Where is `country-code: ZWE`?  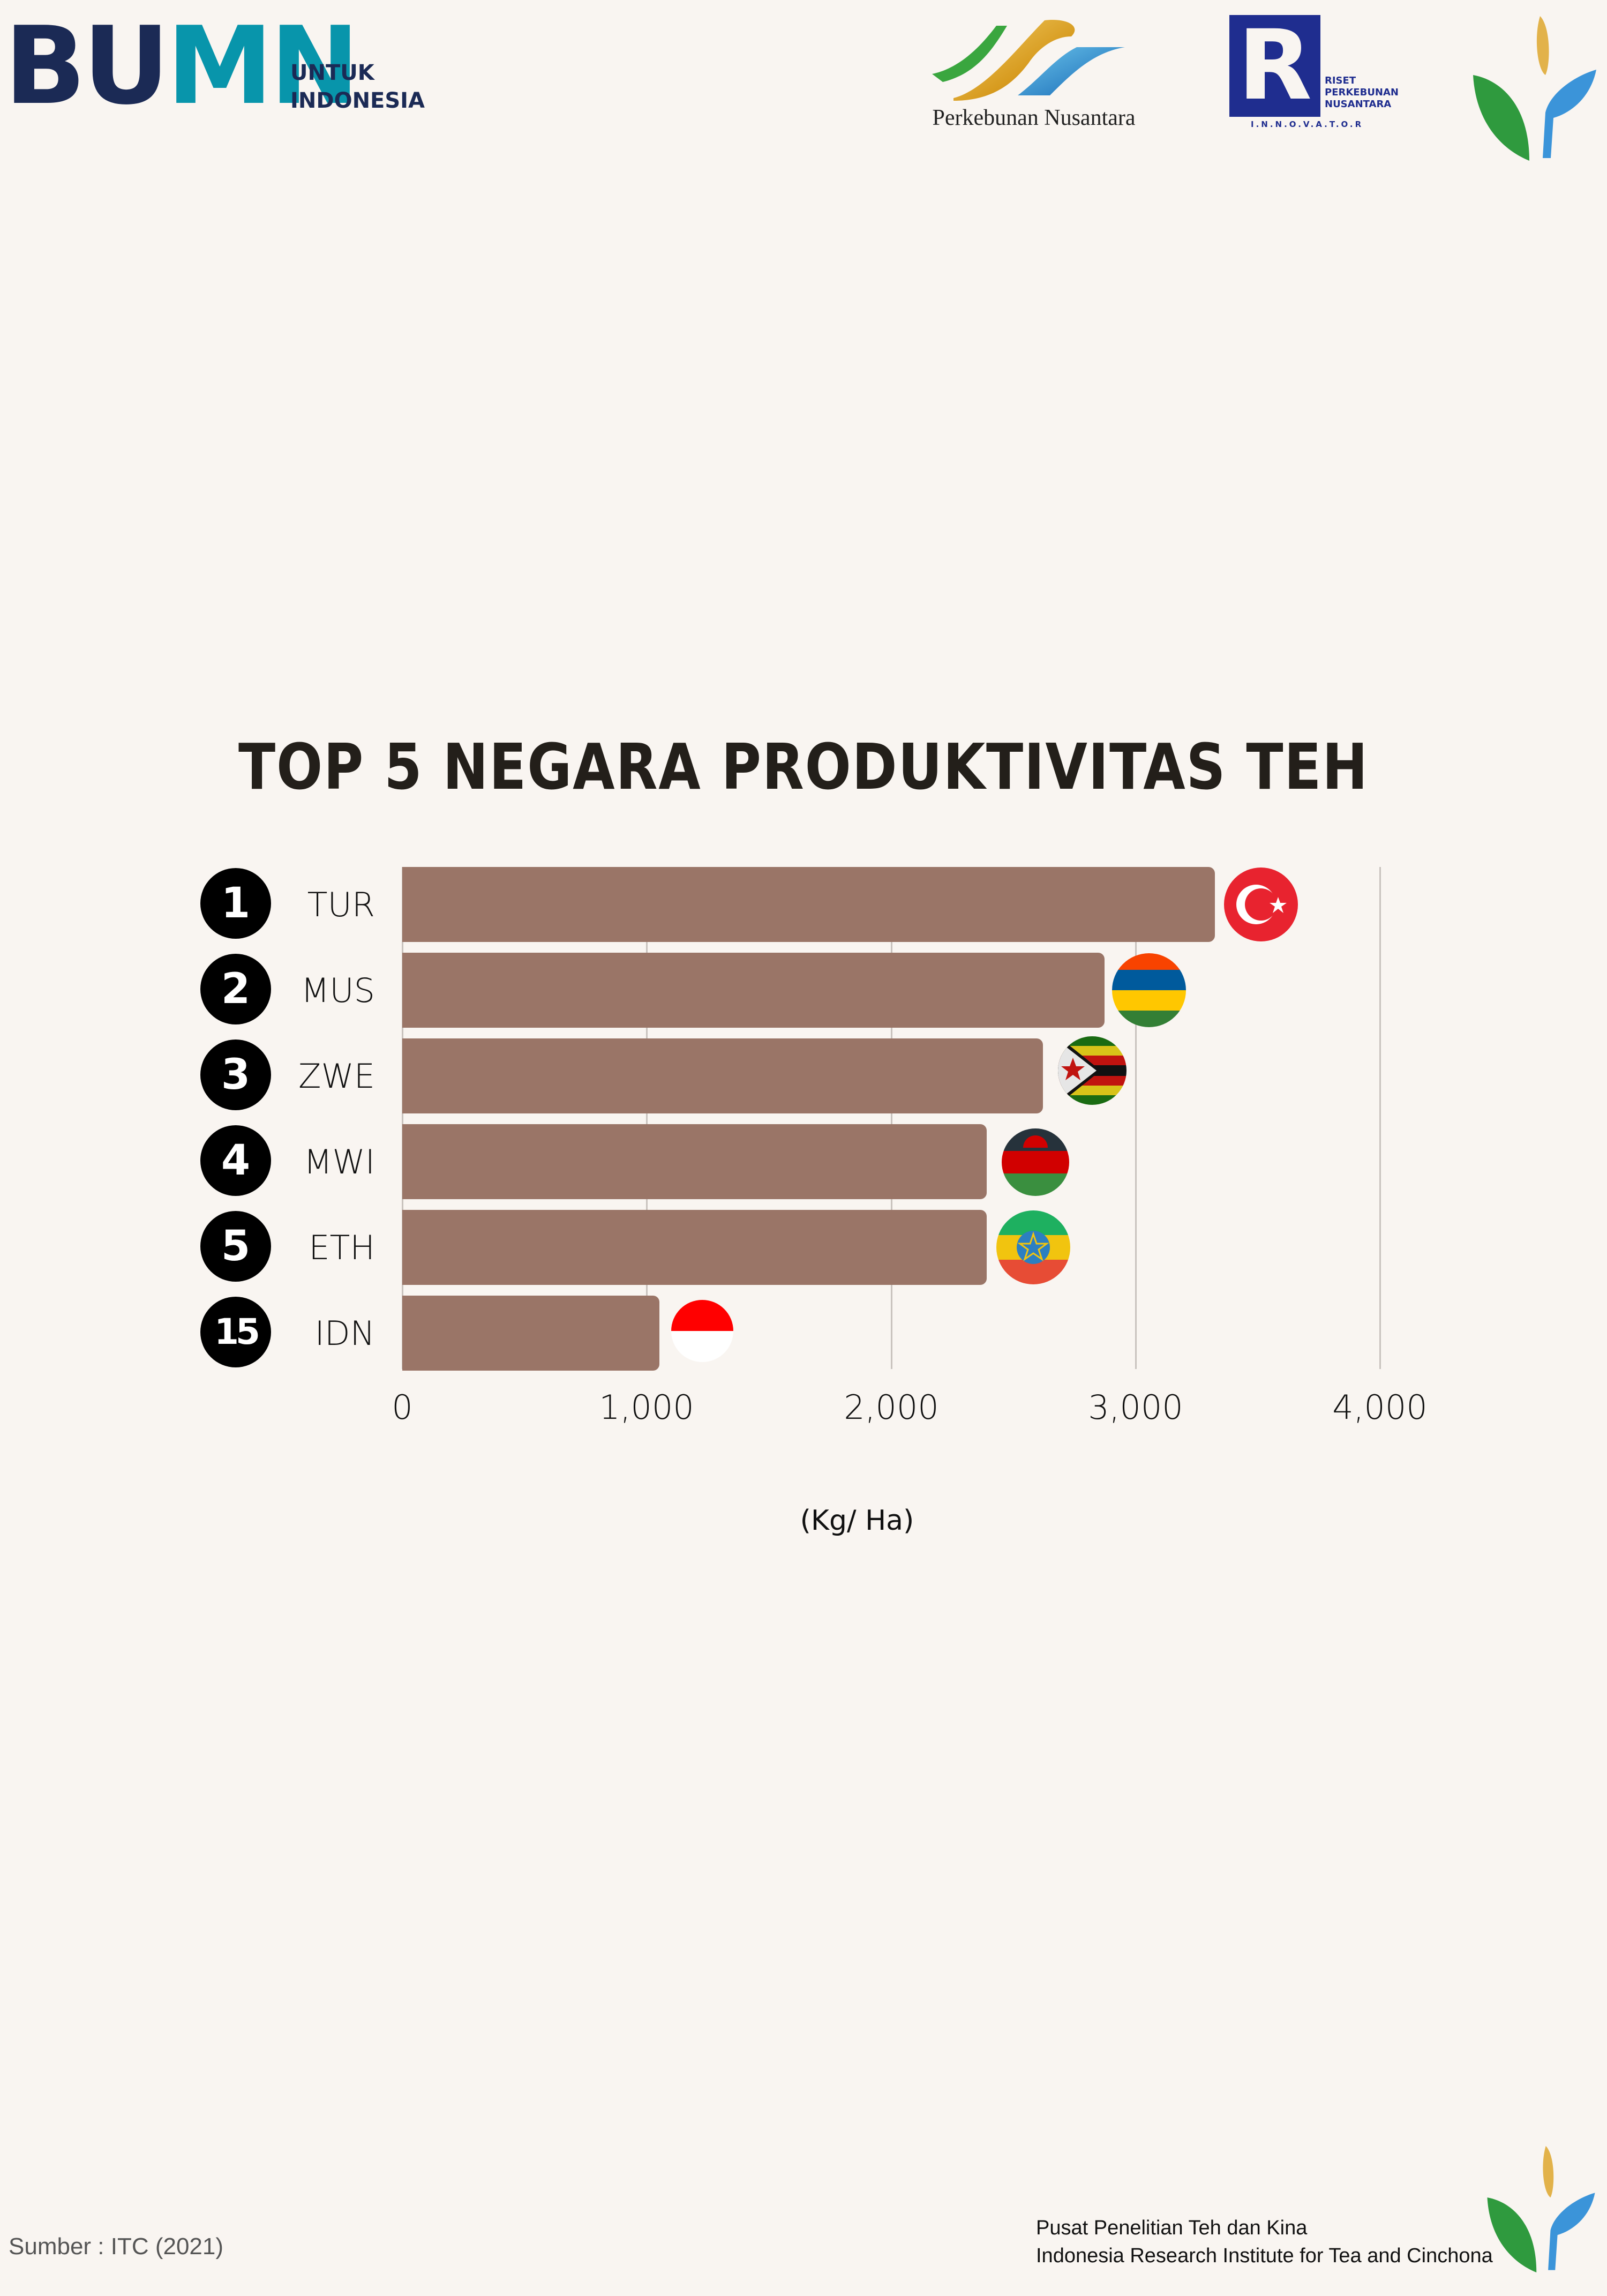
country-code: ZWE is located at coordinates (336, 1076).